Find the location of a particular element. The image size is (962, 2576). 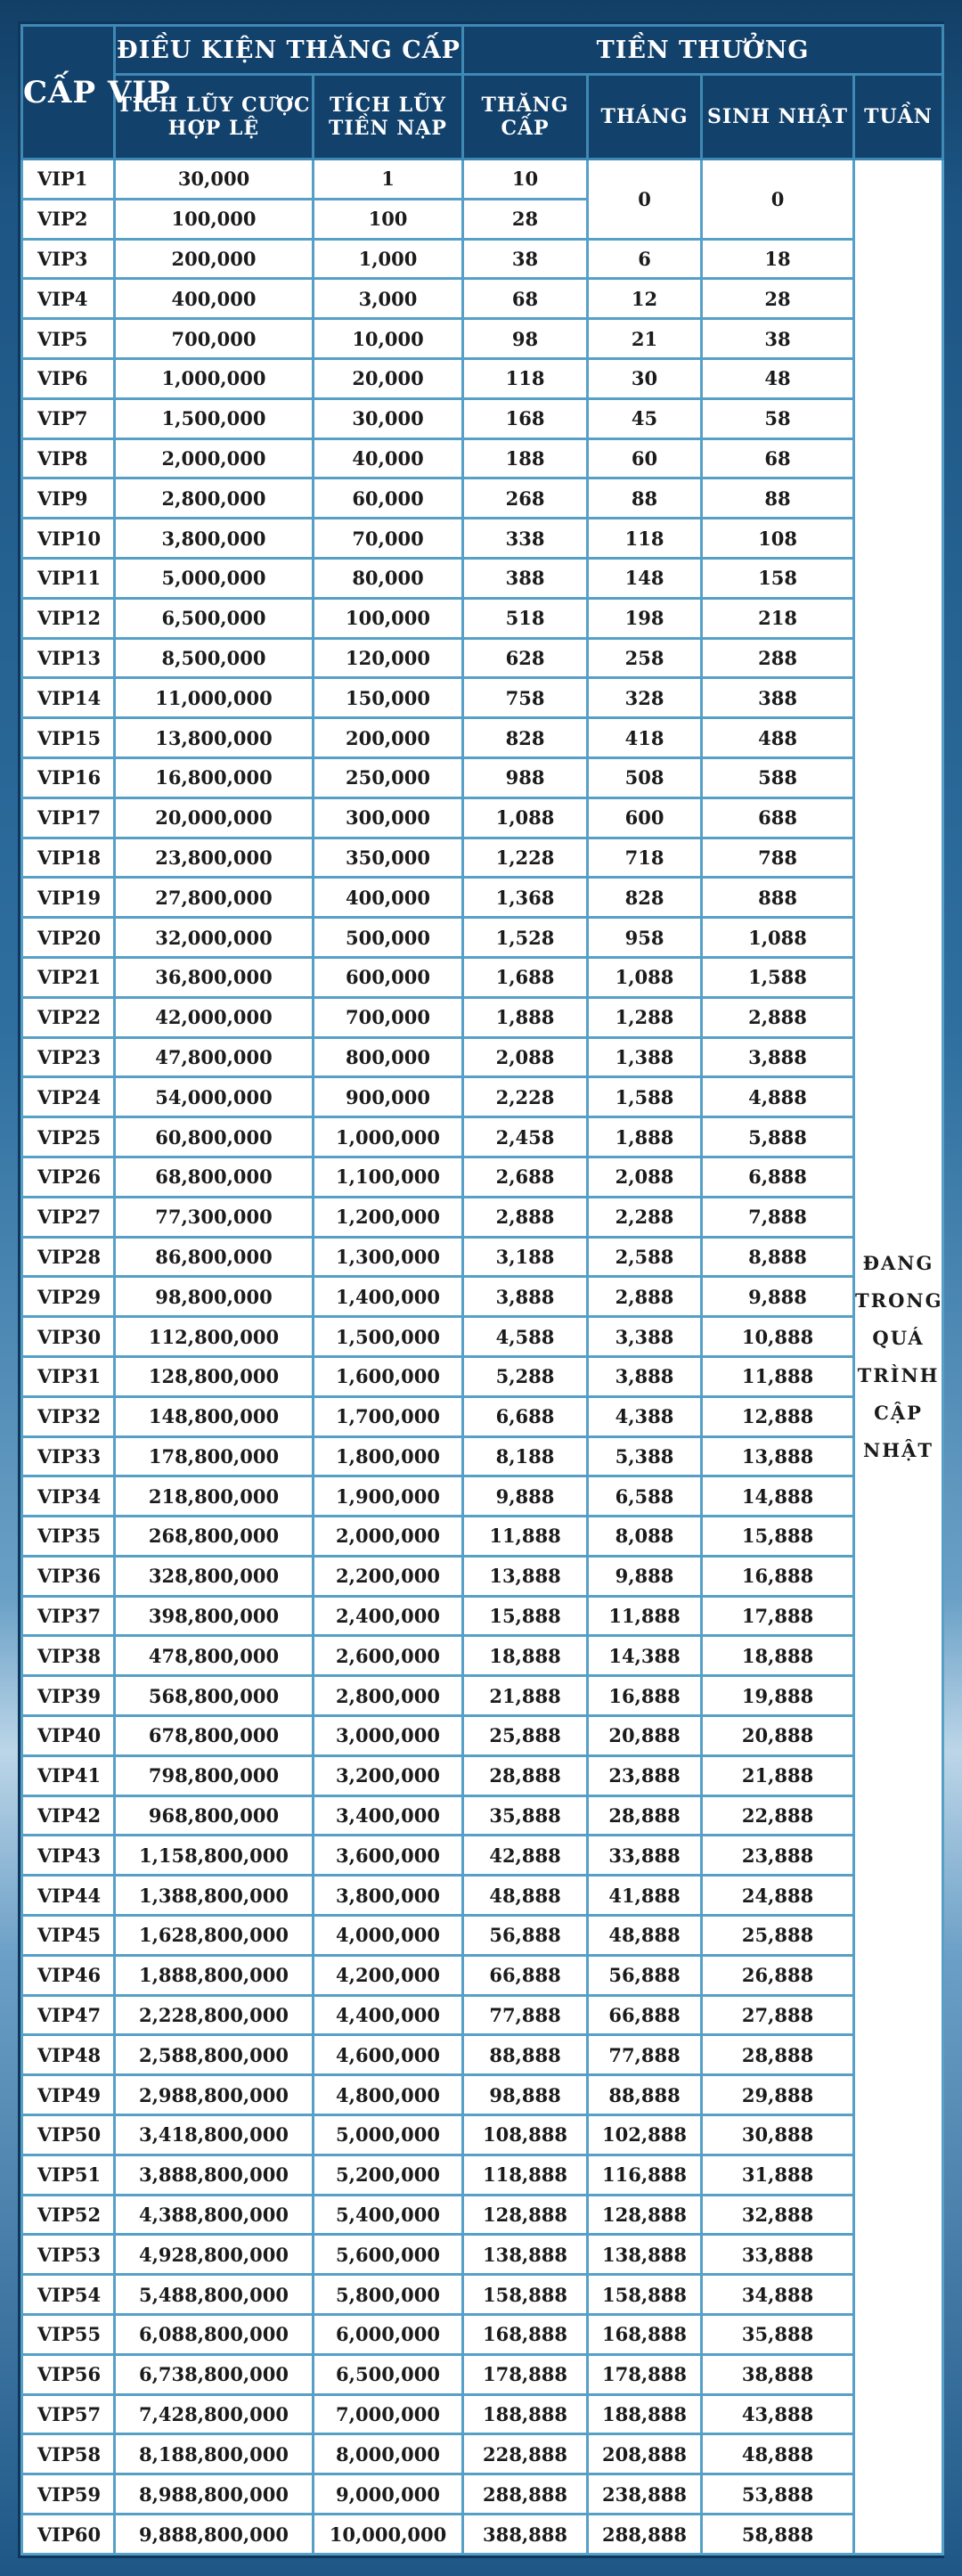

table-row: VIP11 5,000,000 80,000 388 148 158 is located at coordinates (481, 578).